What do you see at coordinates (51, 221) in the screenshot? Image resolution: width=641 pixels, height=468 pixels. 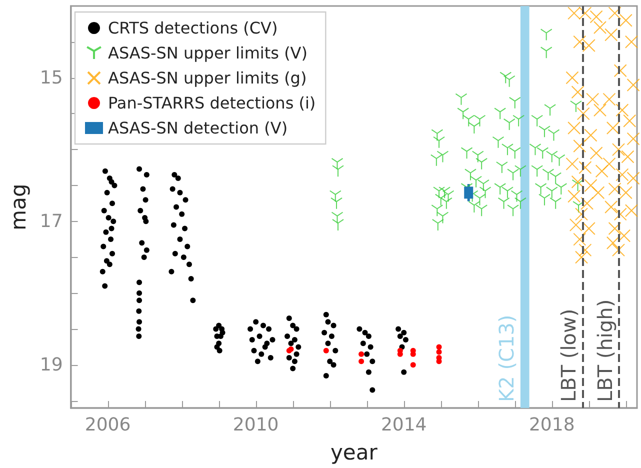 I see `y-tick-label: 17` at bounding box center [51, 221].